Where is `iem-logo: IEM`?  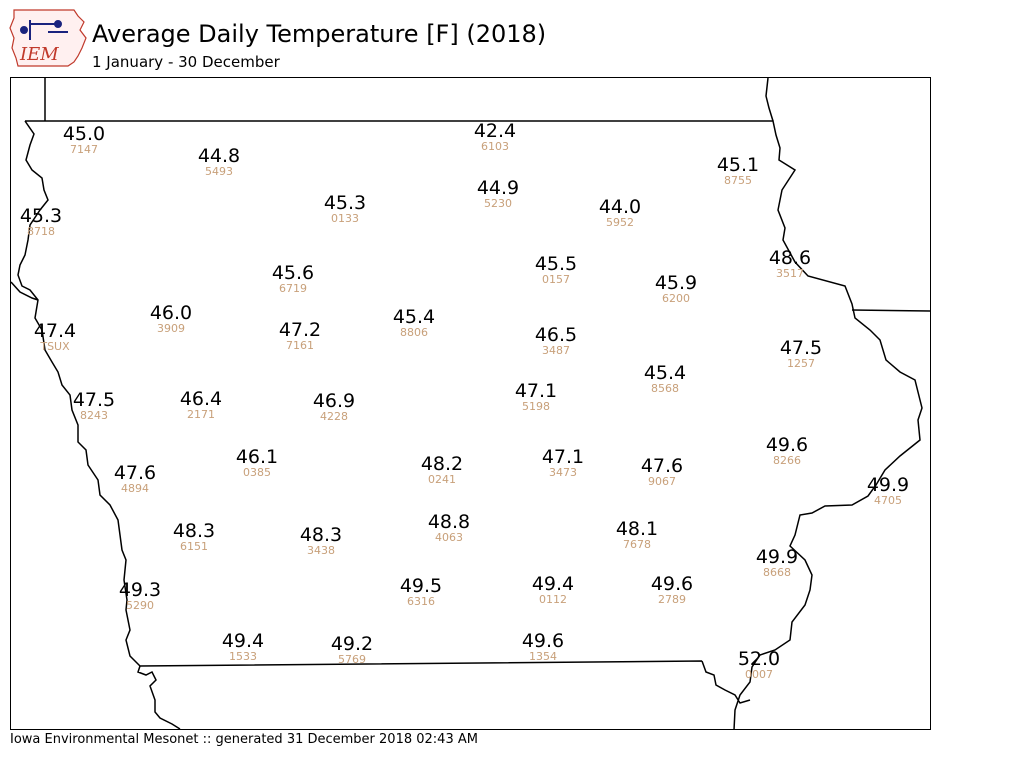 iem-logo: IEM is located at coordinates (48, 38).